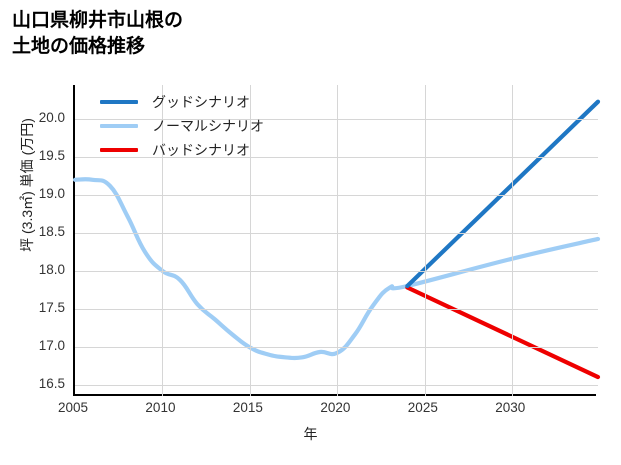 The width and height of the screenshot is (621, 465). Describe the element at coordinates (51, 118) in the screenshot. I see `y-tick-label: 20.0` at that location.